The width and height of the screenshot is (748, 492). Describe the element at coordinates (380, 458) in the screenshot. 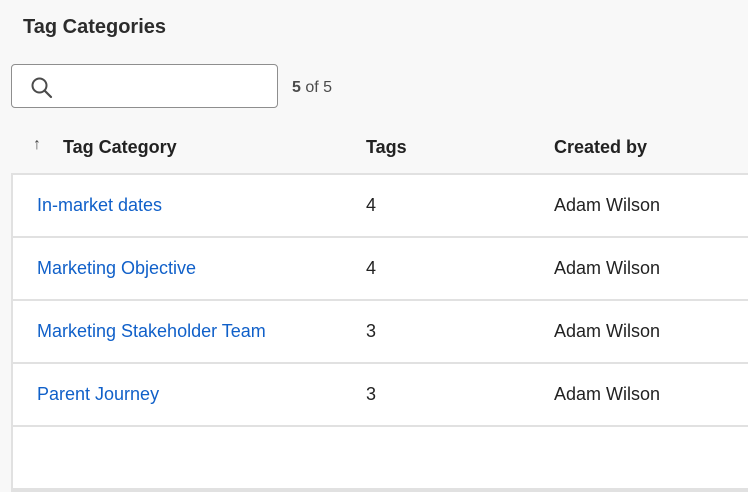

I see `table-row` at that location.